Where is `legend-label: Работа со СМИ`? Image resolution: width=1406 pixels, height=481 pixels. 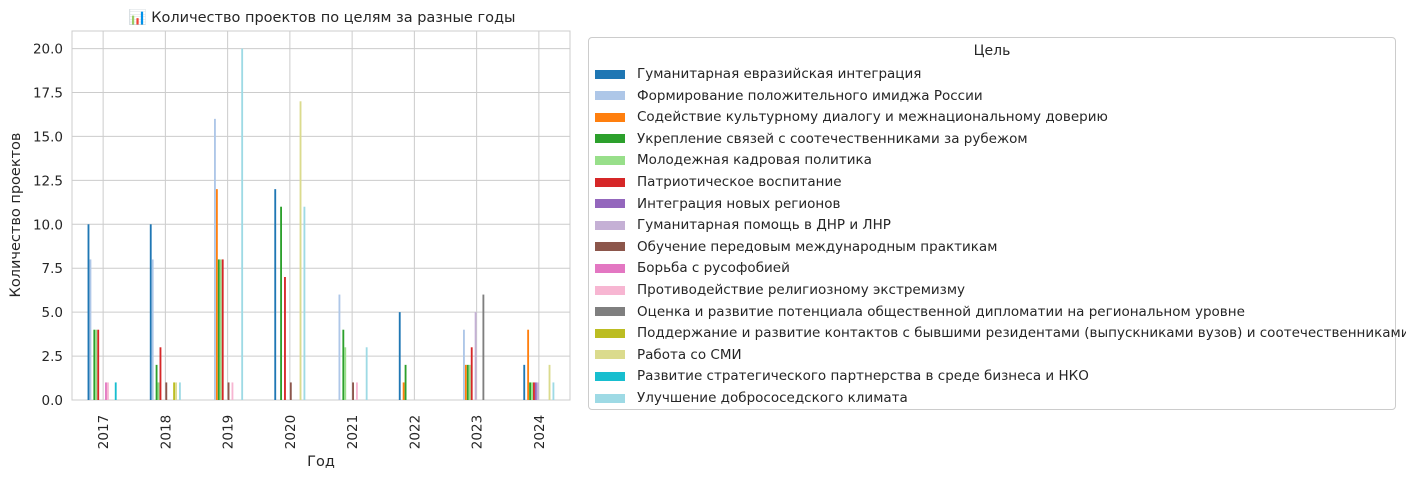 legend-label: Работа со СМИ is located at coordinates (689, 354).